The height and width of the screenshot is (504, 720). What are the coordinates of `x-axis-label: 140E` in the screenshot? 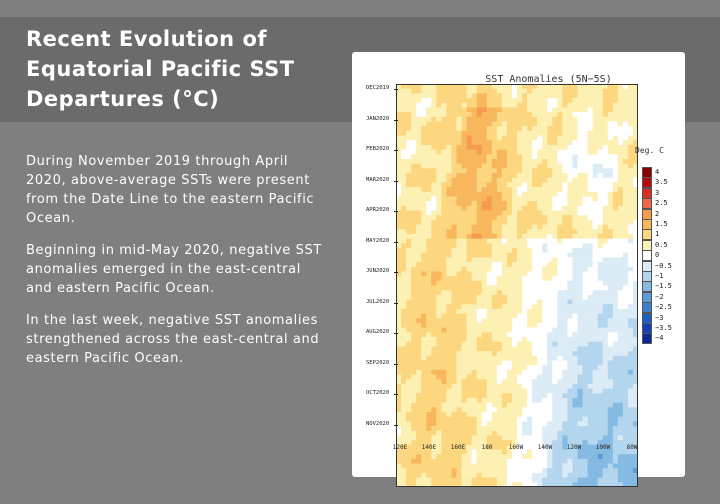 It's located at (429, 447).